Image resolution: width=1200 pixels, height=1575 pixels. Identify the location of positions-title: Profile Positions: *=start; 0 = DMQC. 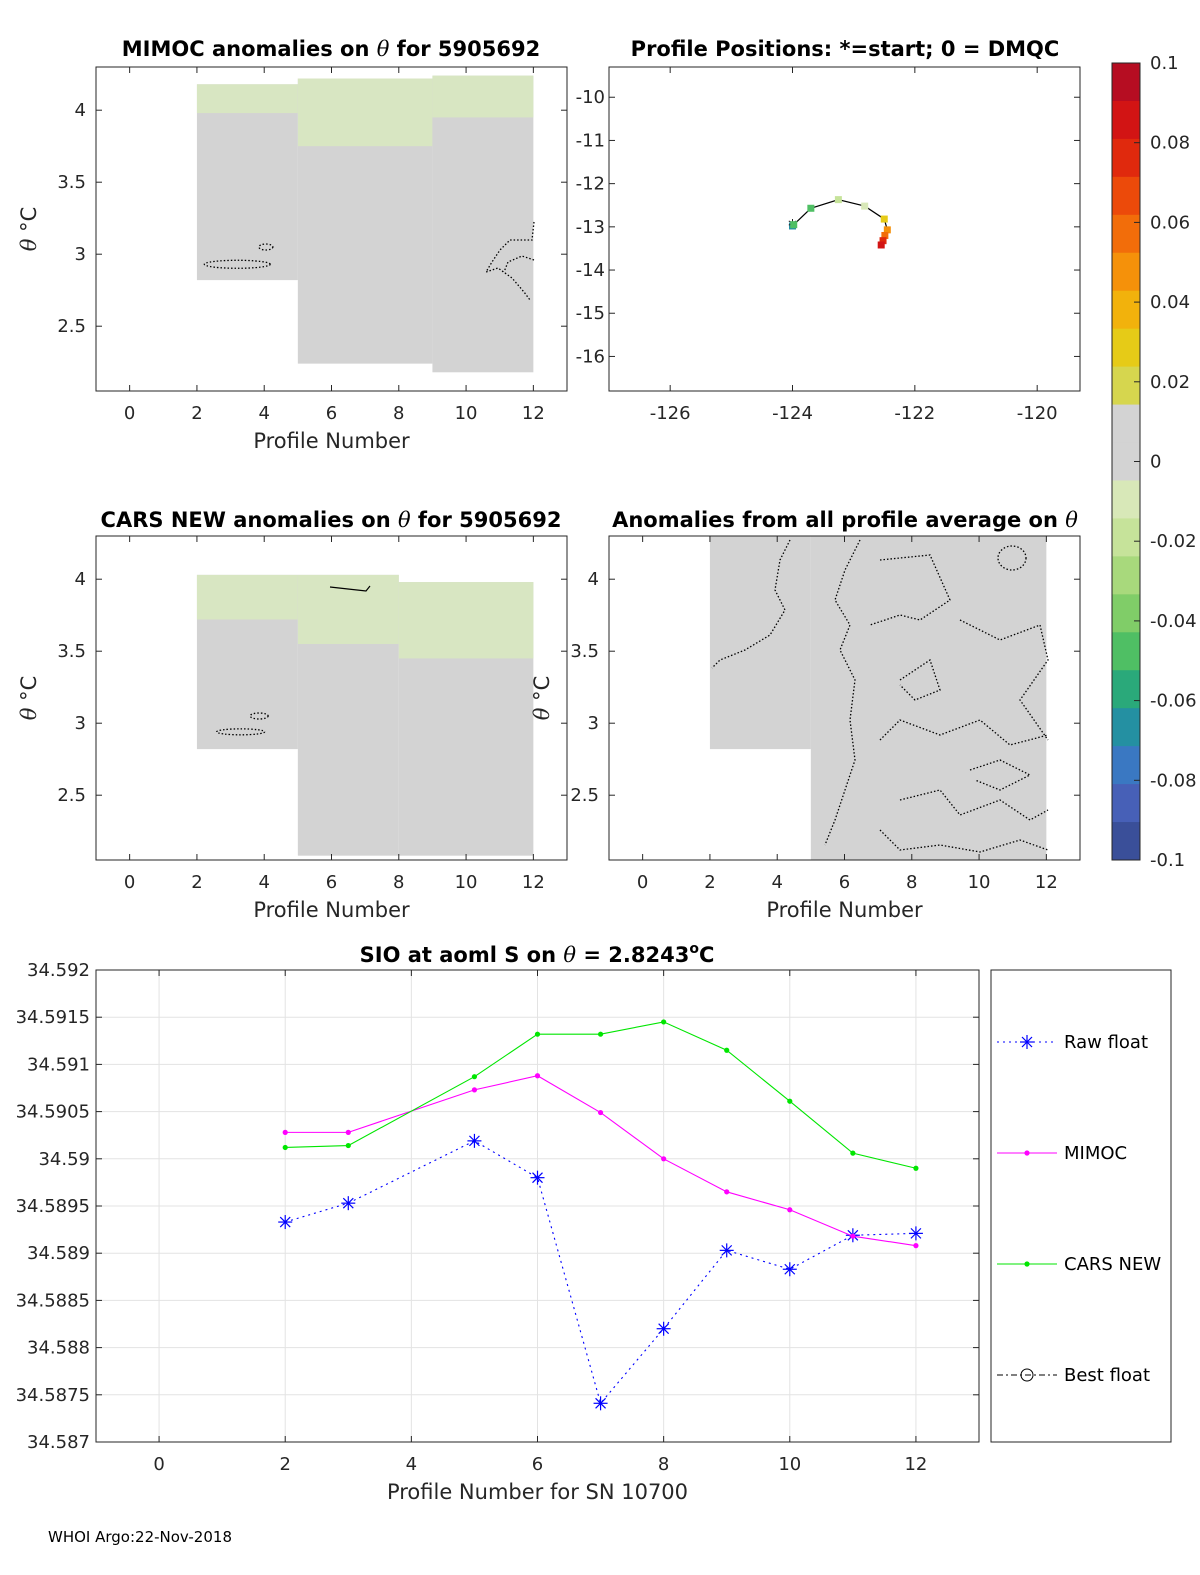
(845, 49).